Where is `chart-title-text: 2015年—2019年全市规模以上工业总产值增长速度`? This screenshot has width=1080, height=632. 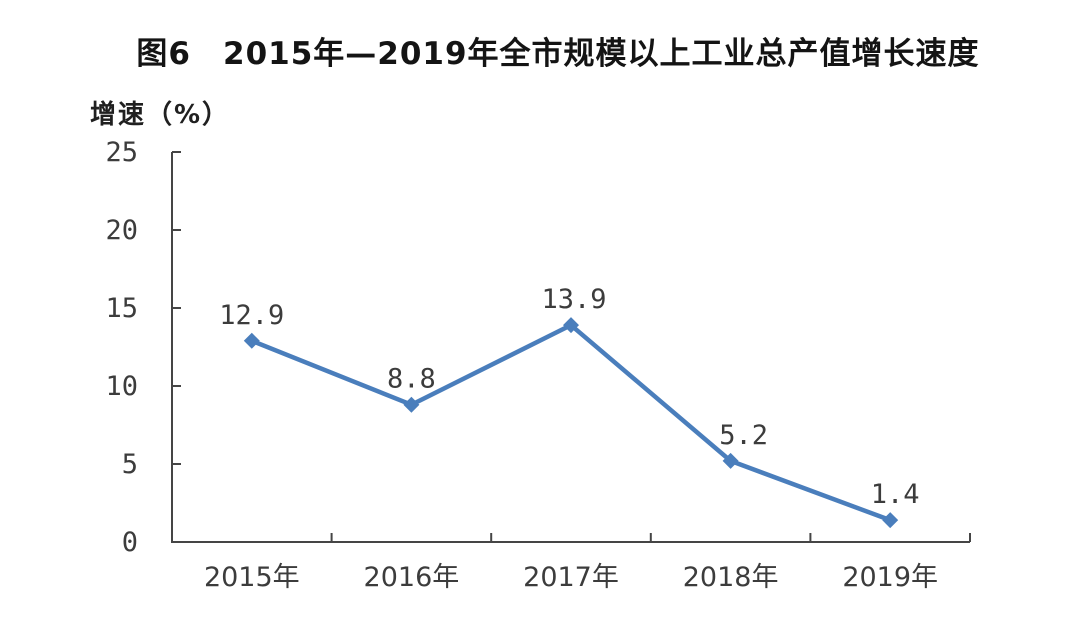
chart-title-text: 2015年—2019年全市规模以上工业总产值增长速度 is located at coordinates (601, 54).